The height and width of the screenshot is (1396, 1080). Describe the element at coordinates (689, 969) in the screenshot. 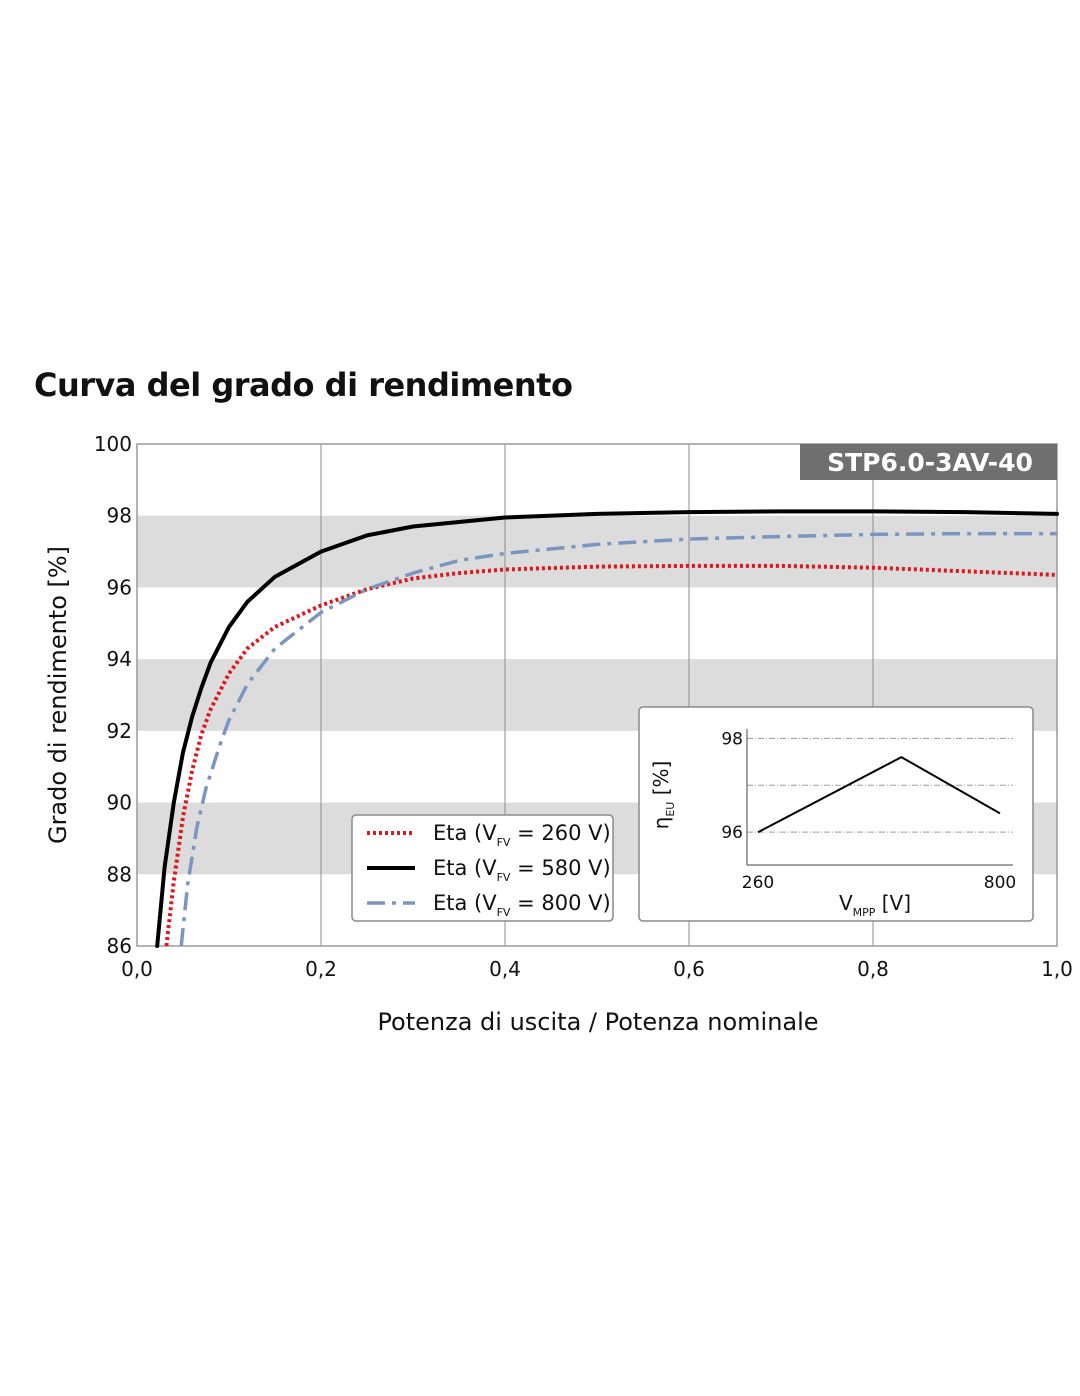

I see `x-tick-label: 0,6` at that location.